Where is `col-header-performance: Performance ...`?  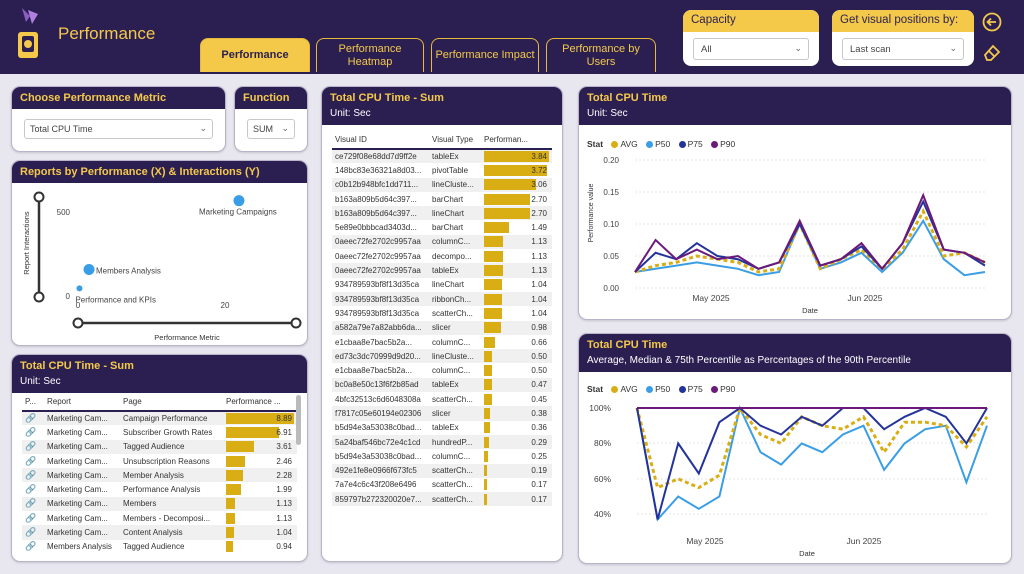 col-header-performance: Performance ... is located at coordinates (260, 402).